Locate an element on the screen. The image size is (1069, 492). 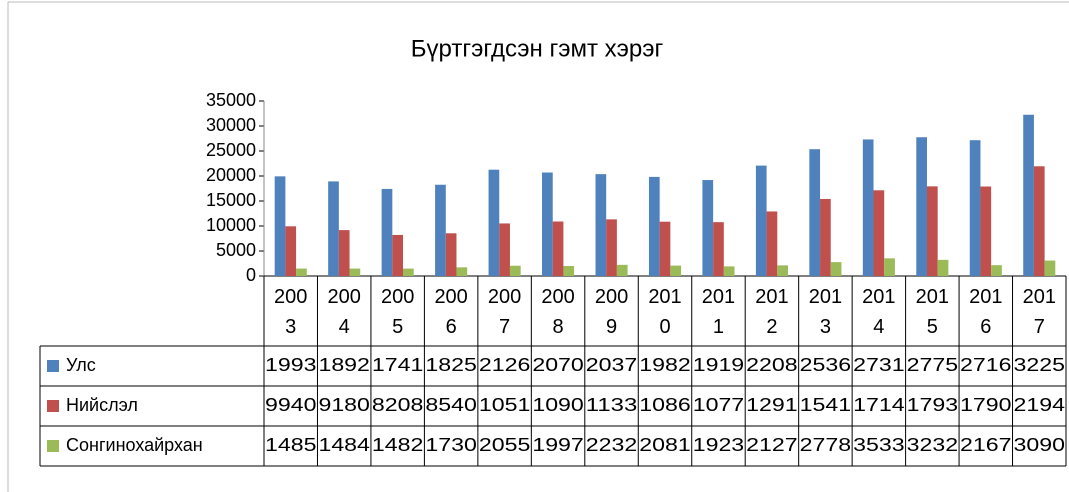
x-tick-label: 201 6 is located at coordinates (985, 312).